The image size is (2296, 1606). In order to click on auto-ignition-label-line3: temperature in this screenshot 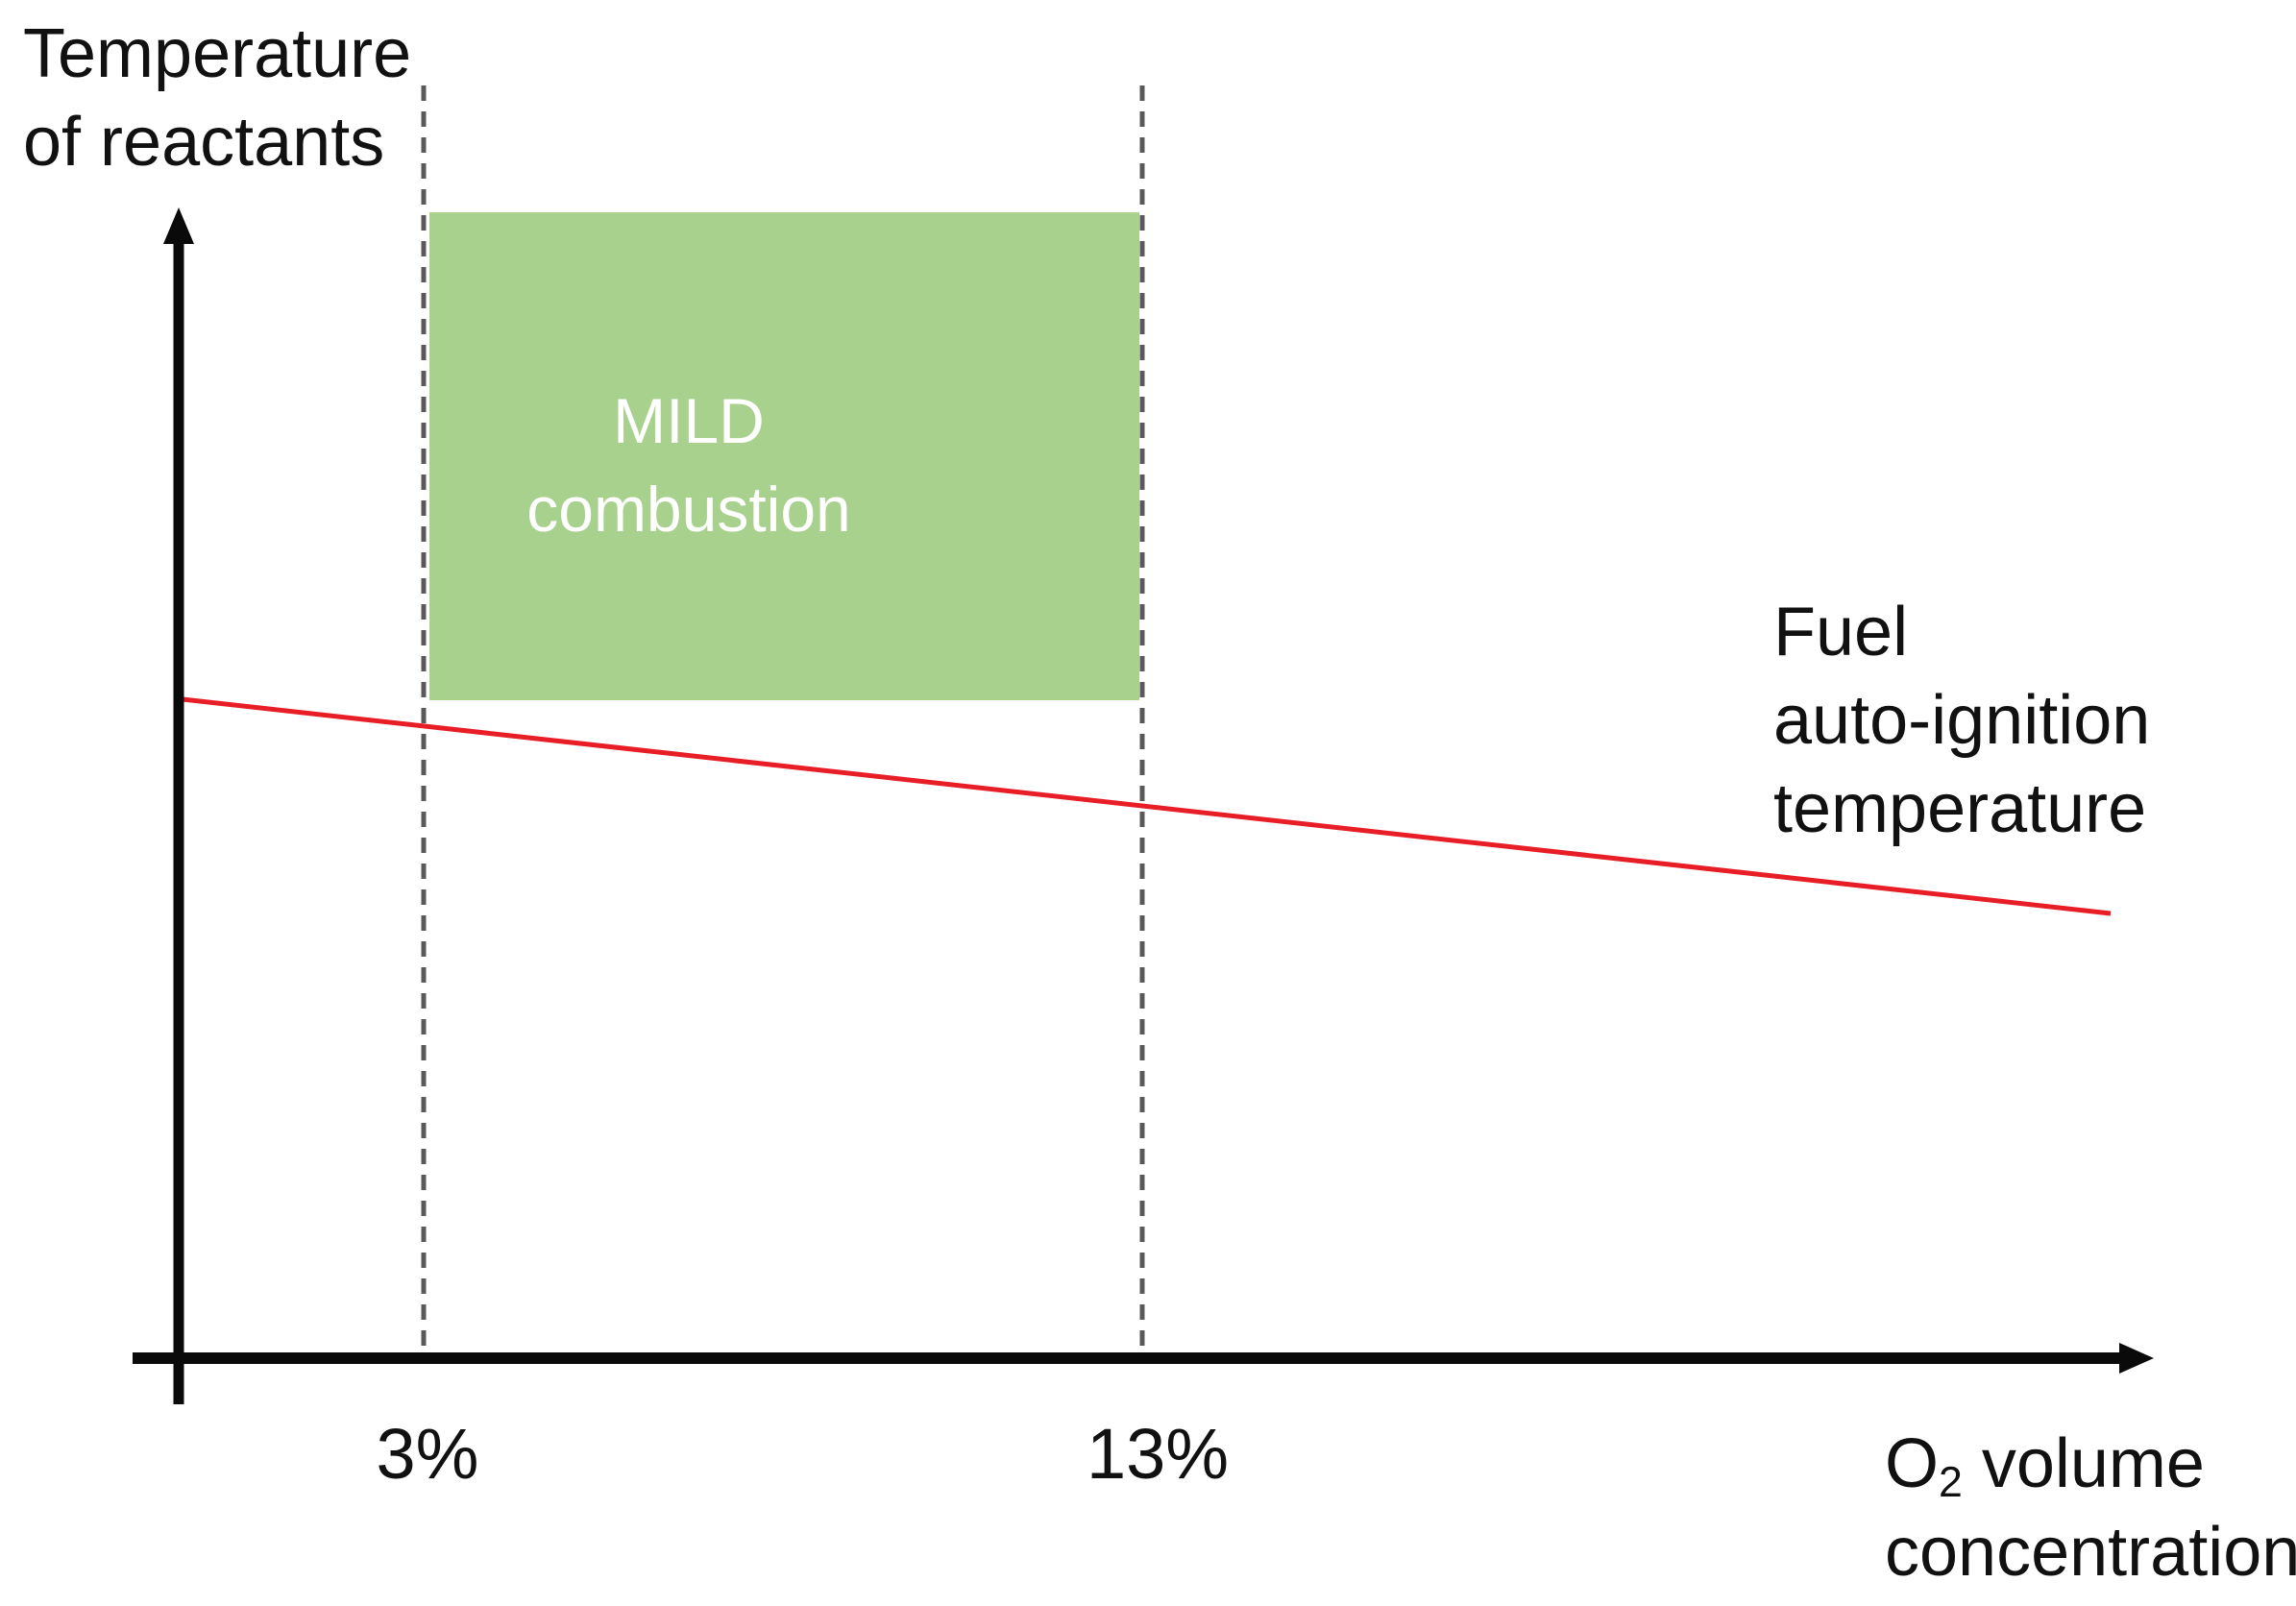, I will do `click(1960, 808)`.